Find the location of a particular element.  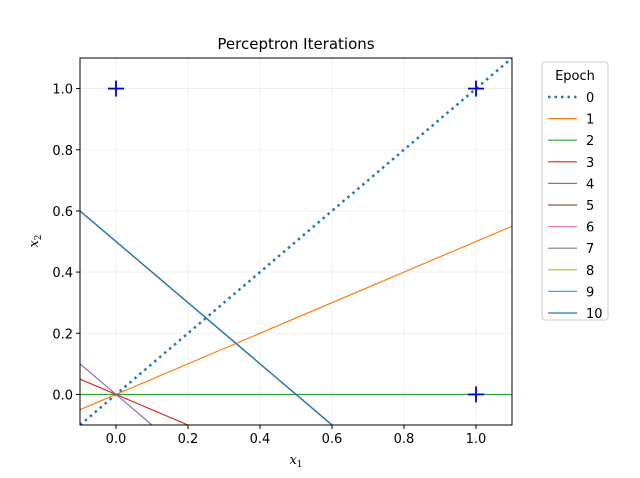

legend-item-epoch-6: 6 is located at coordinates (571, 228).